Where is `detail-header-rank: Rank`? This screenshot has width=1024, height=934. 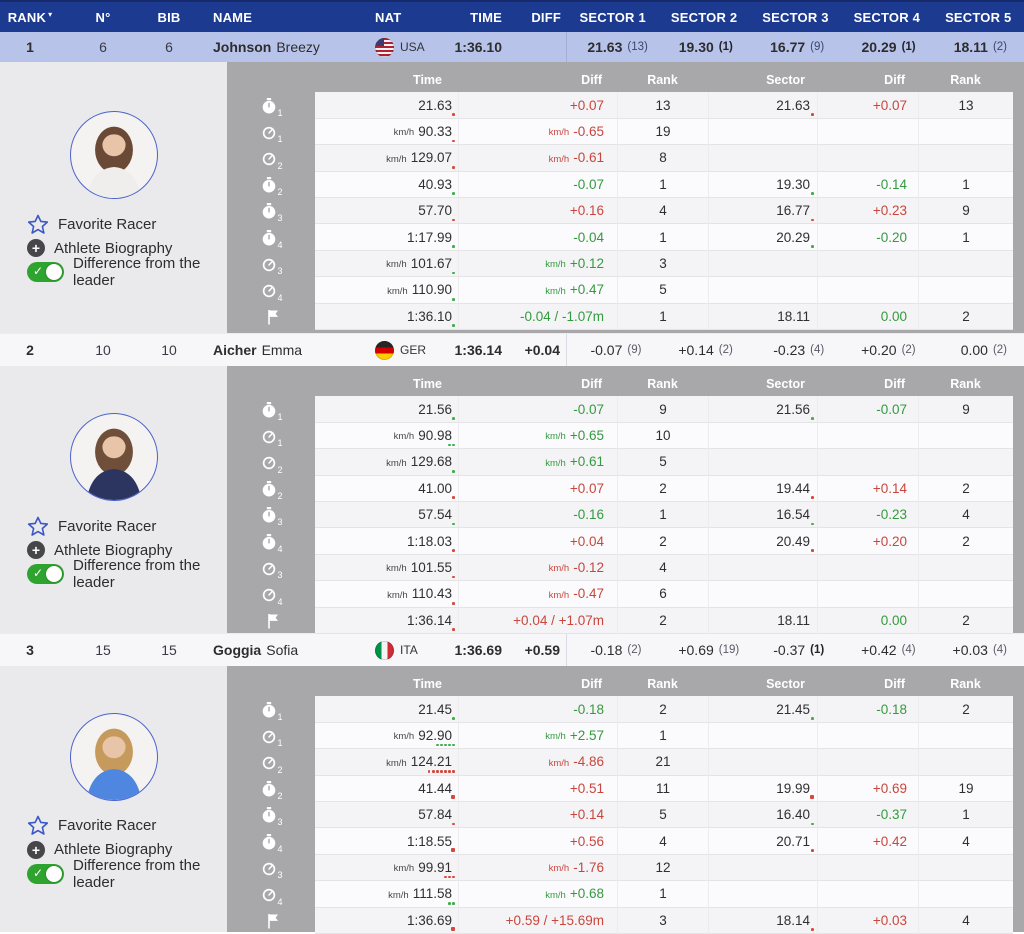 detail-header-rank: Rank is located at coordinates (662, 383).